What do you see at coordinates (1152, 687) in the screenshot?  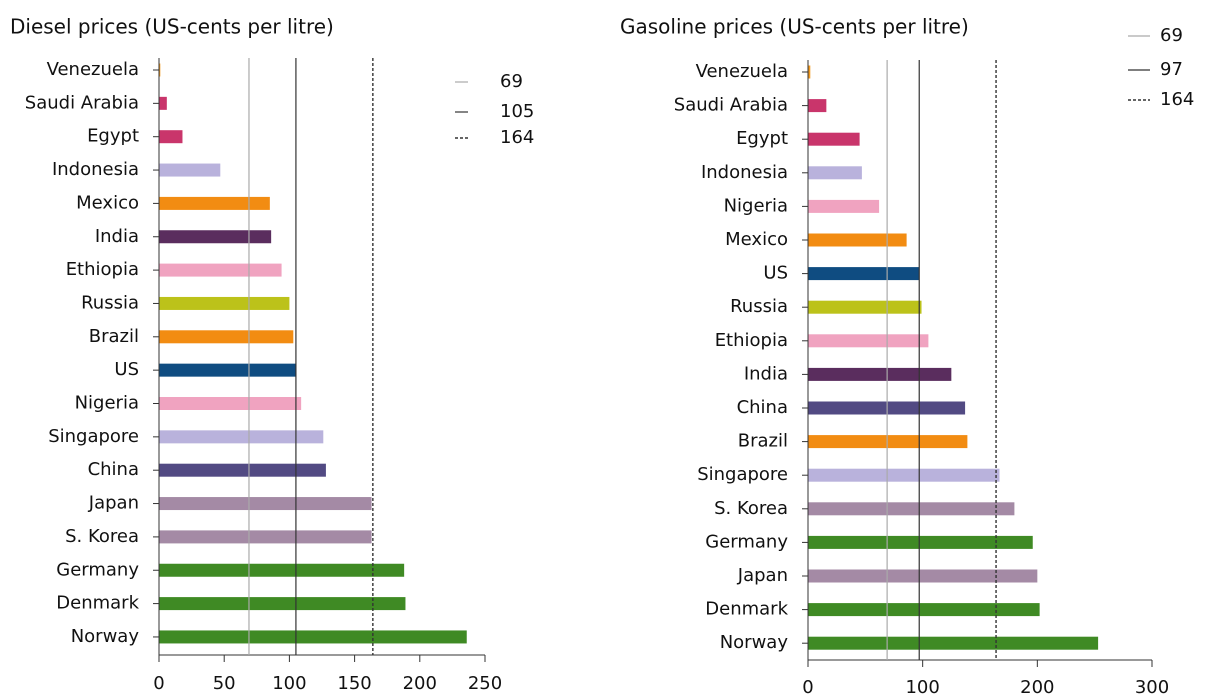 I see `x-tick-label: 300` at bounding box center [1152, 687].